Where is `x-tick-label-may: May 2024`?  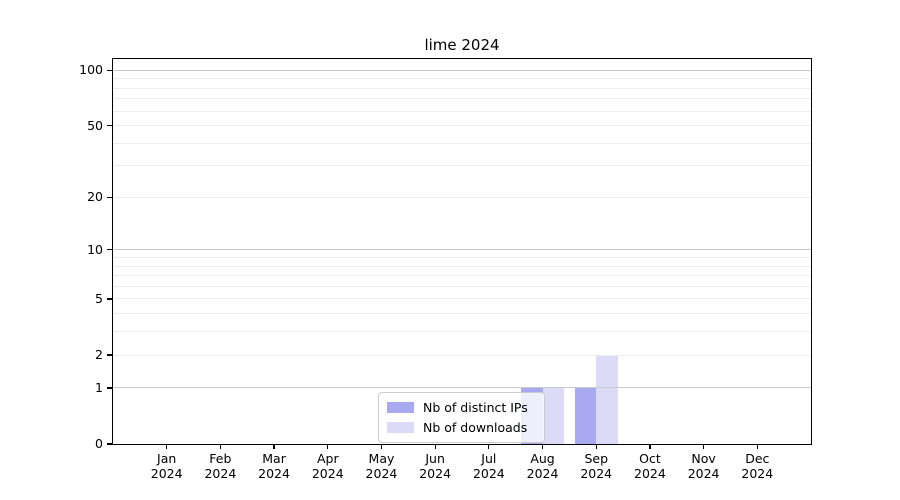
x-tick-label-may: May 2024 is located at coordinates (381, 466).